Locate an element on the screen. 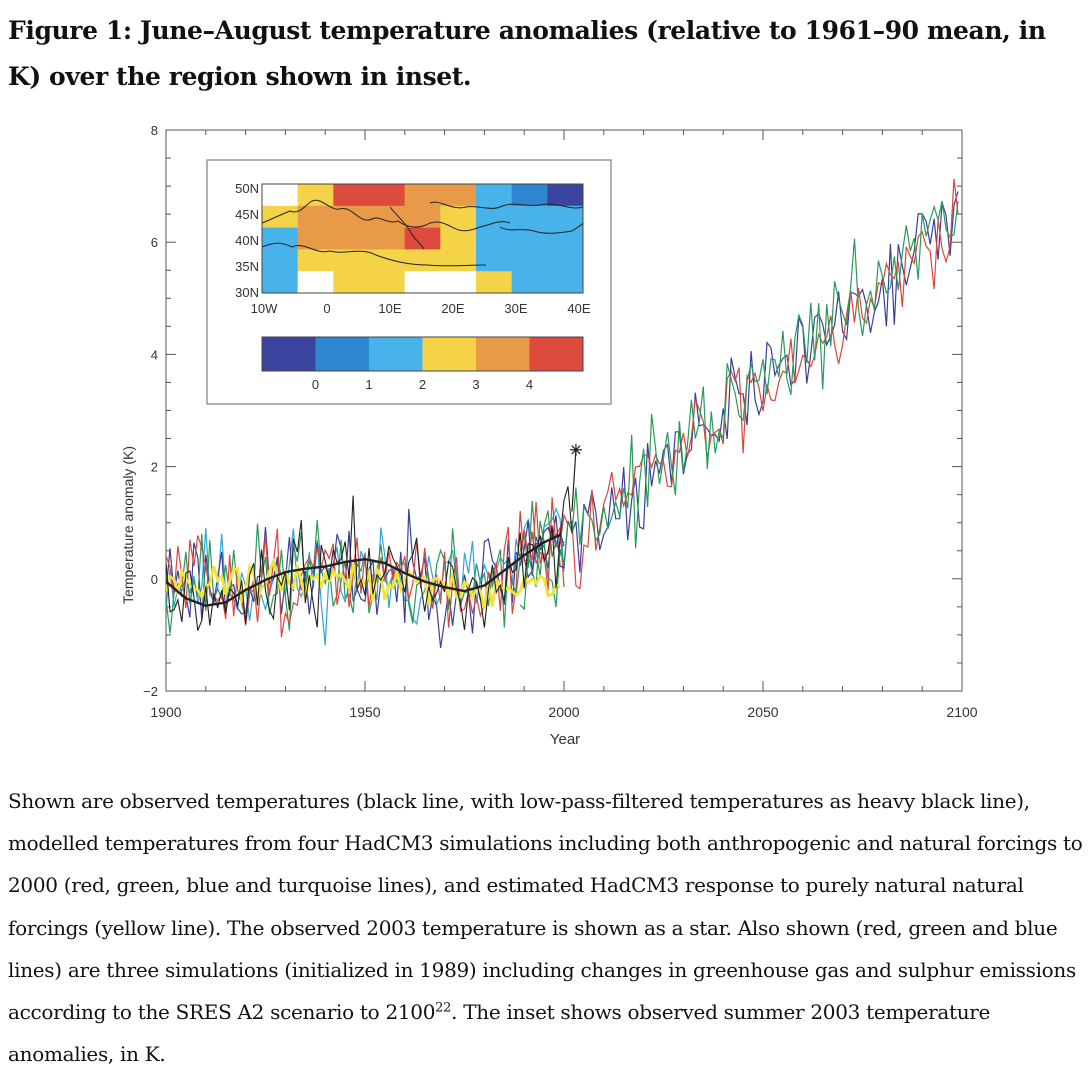 The image size is (1090, 1082). longitude-label: 20E is located at coordinates (452, 308).